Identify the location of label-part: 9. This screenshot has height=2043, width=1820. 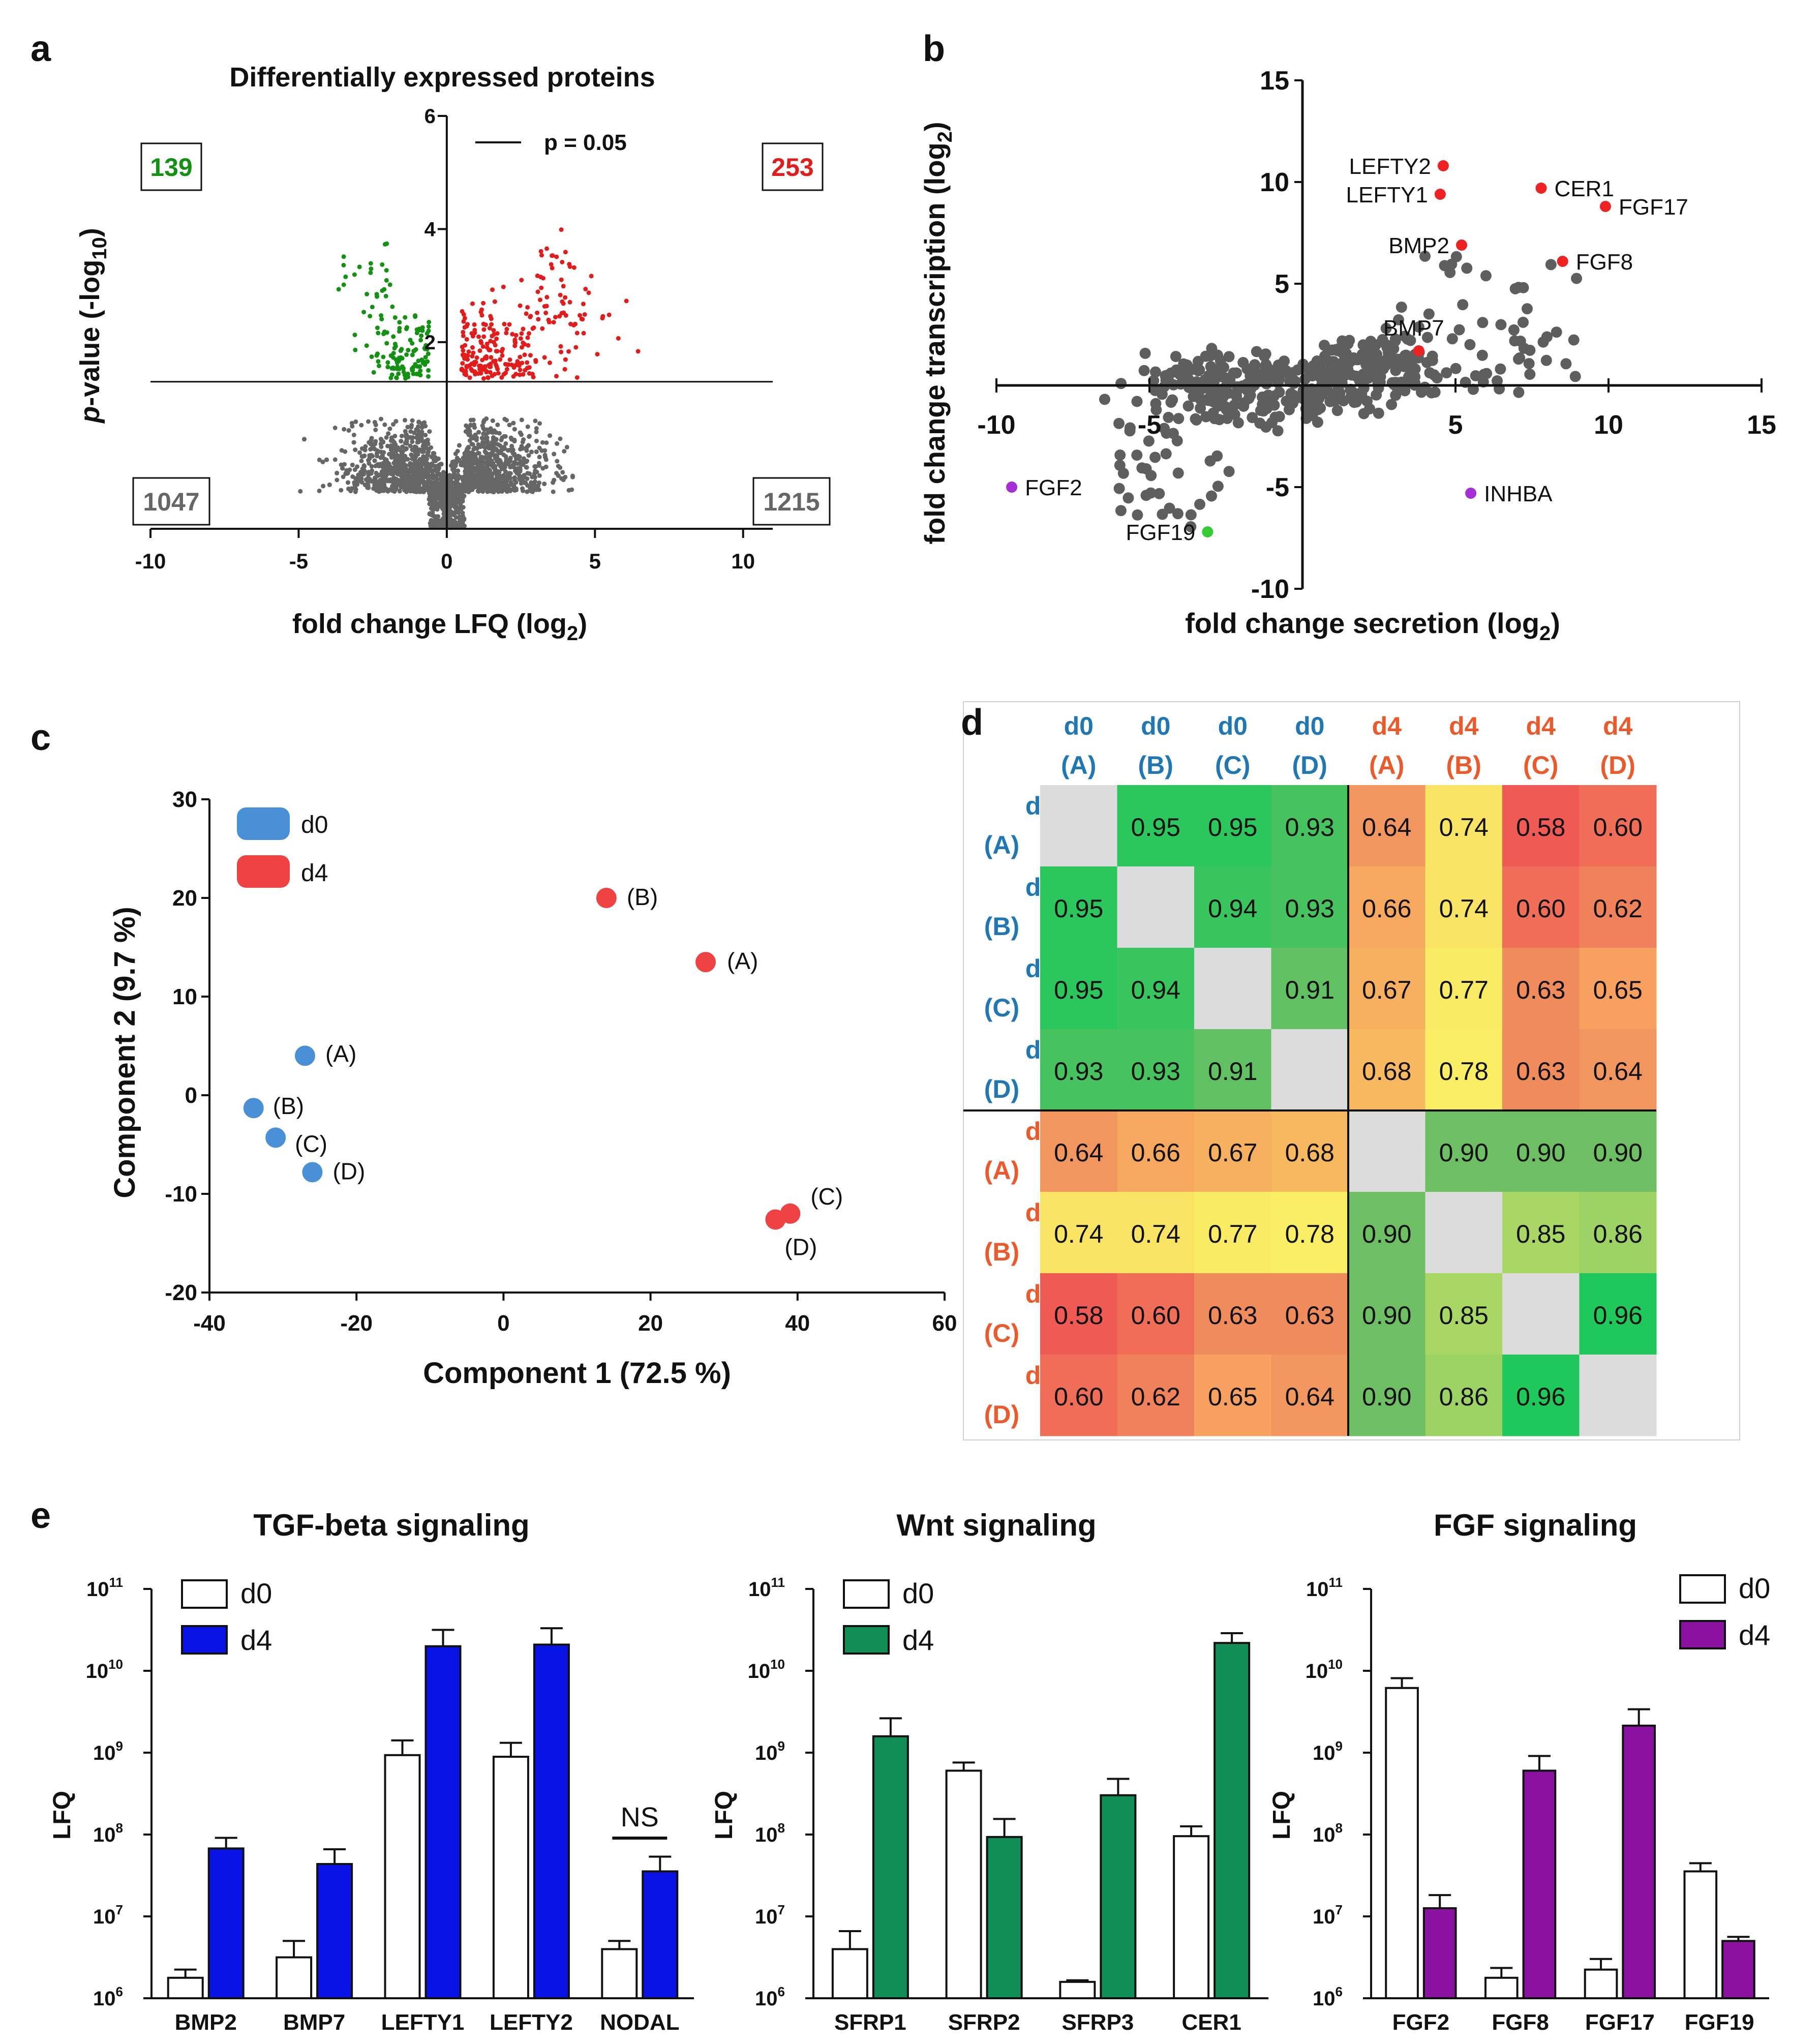
(119, 1746).